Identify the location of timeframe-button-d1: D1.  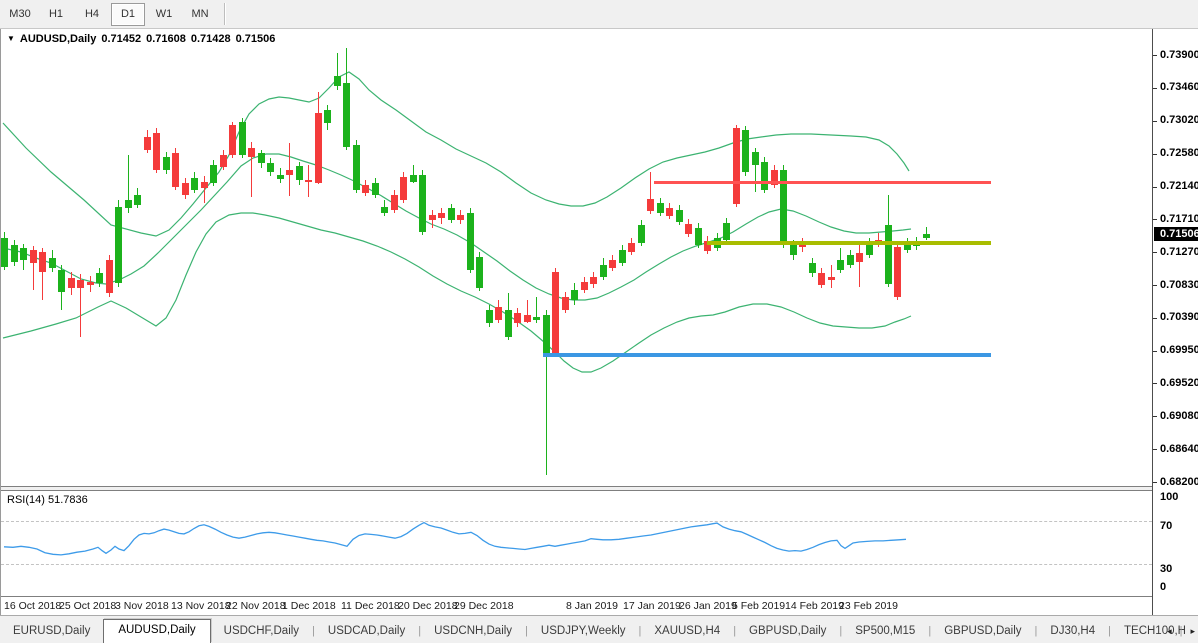
(128, 14).